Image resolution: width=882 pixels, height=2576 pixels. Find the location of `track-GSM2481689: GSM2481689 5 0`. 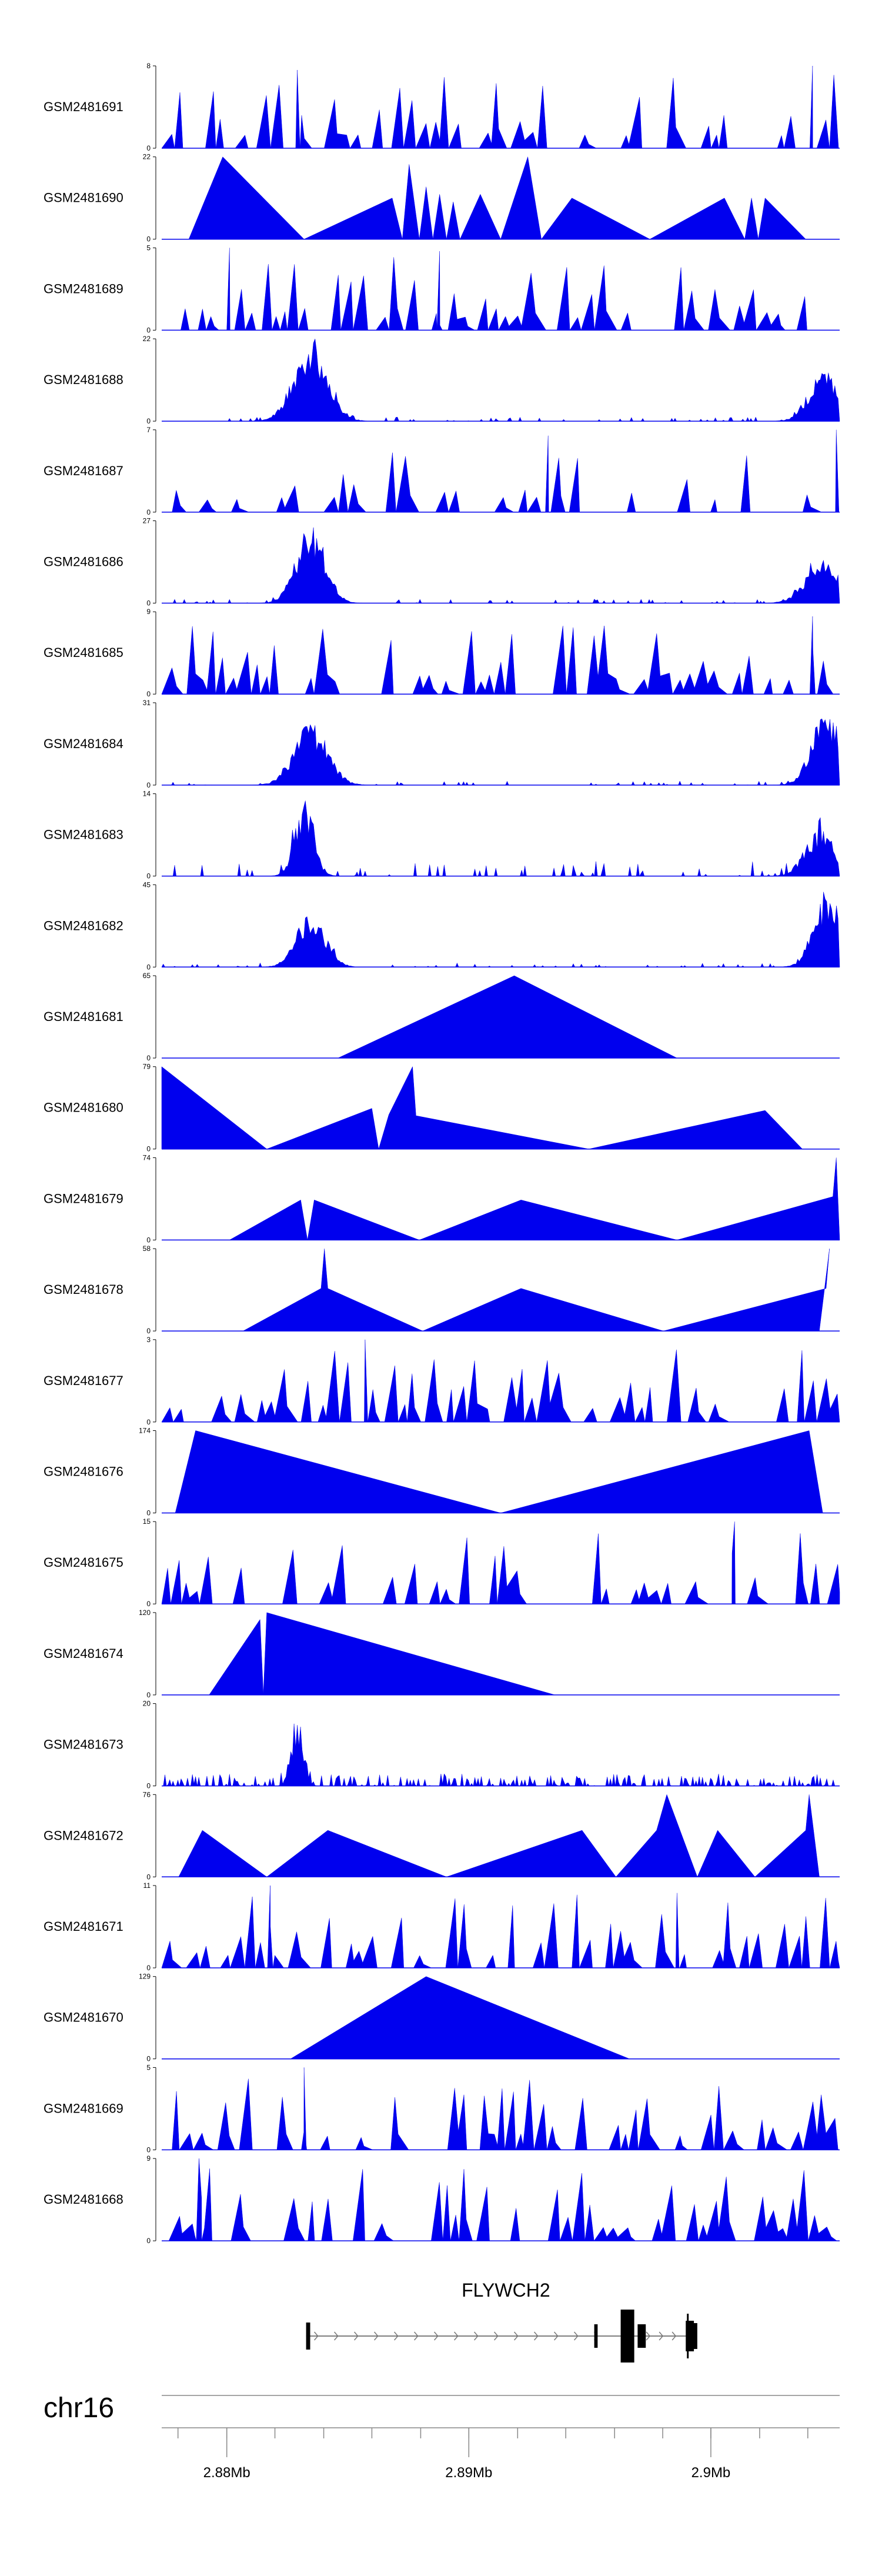

track-GSM2481689: GSM2481689 5 0 is located at coordinates (442, 288).